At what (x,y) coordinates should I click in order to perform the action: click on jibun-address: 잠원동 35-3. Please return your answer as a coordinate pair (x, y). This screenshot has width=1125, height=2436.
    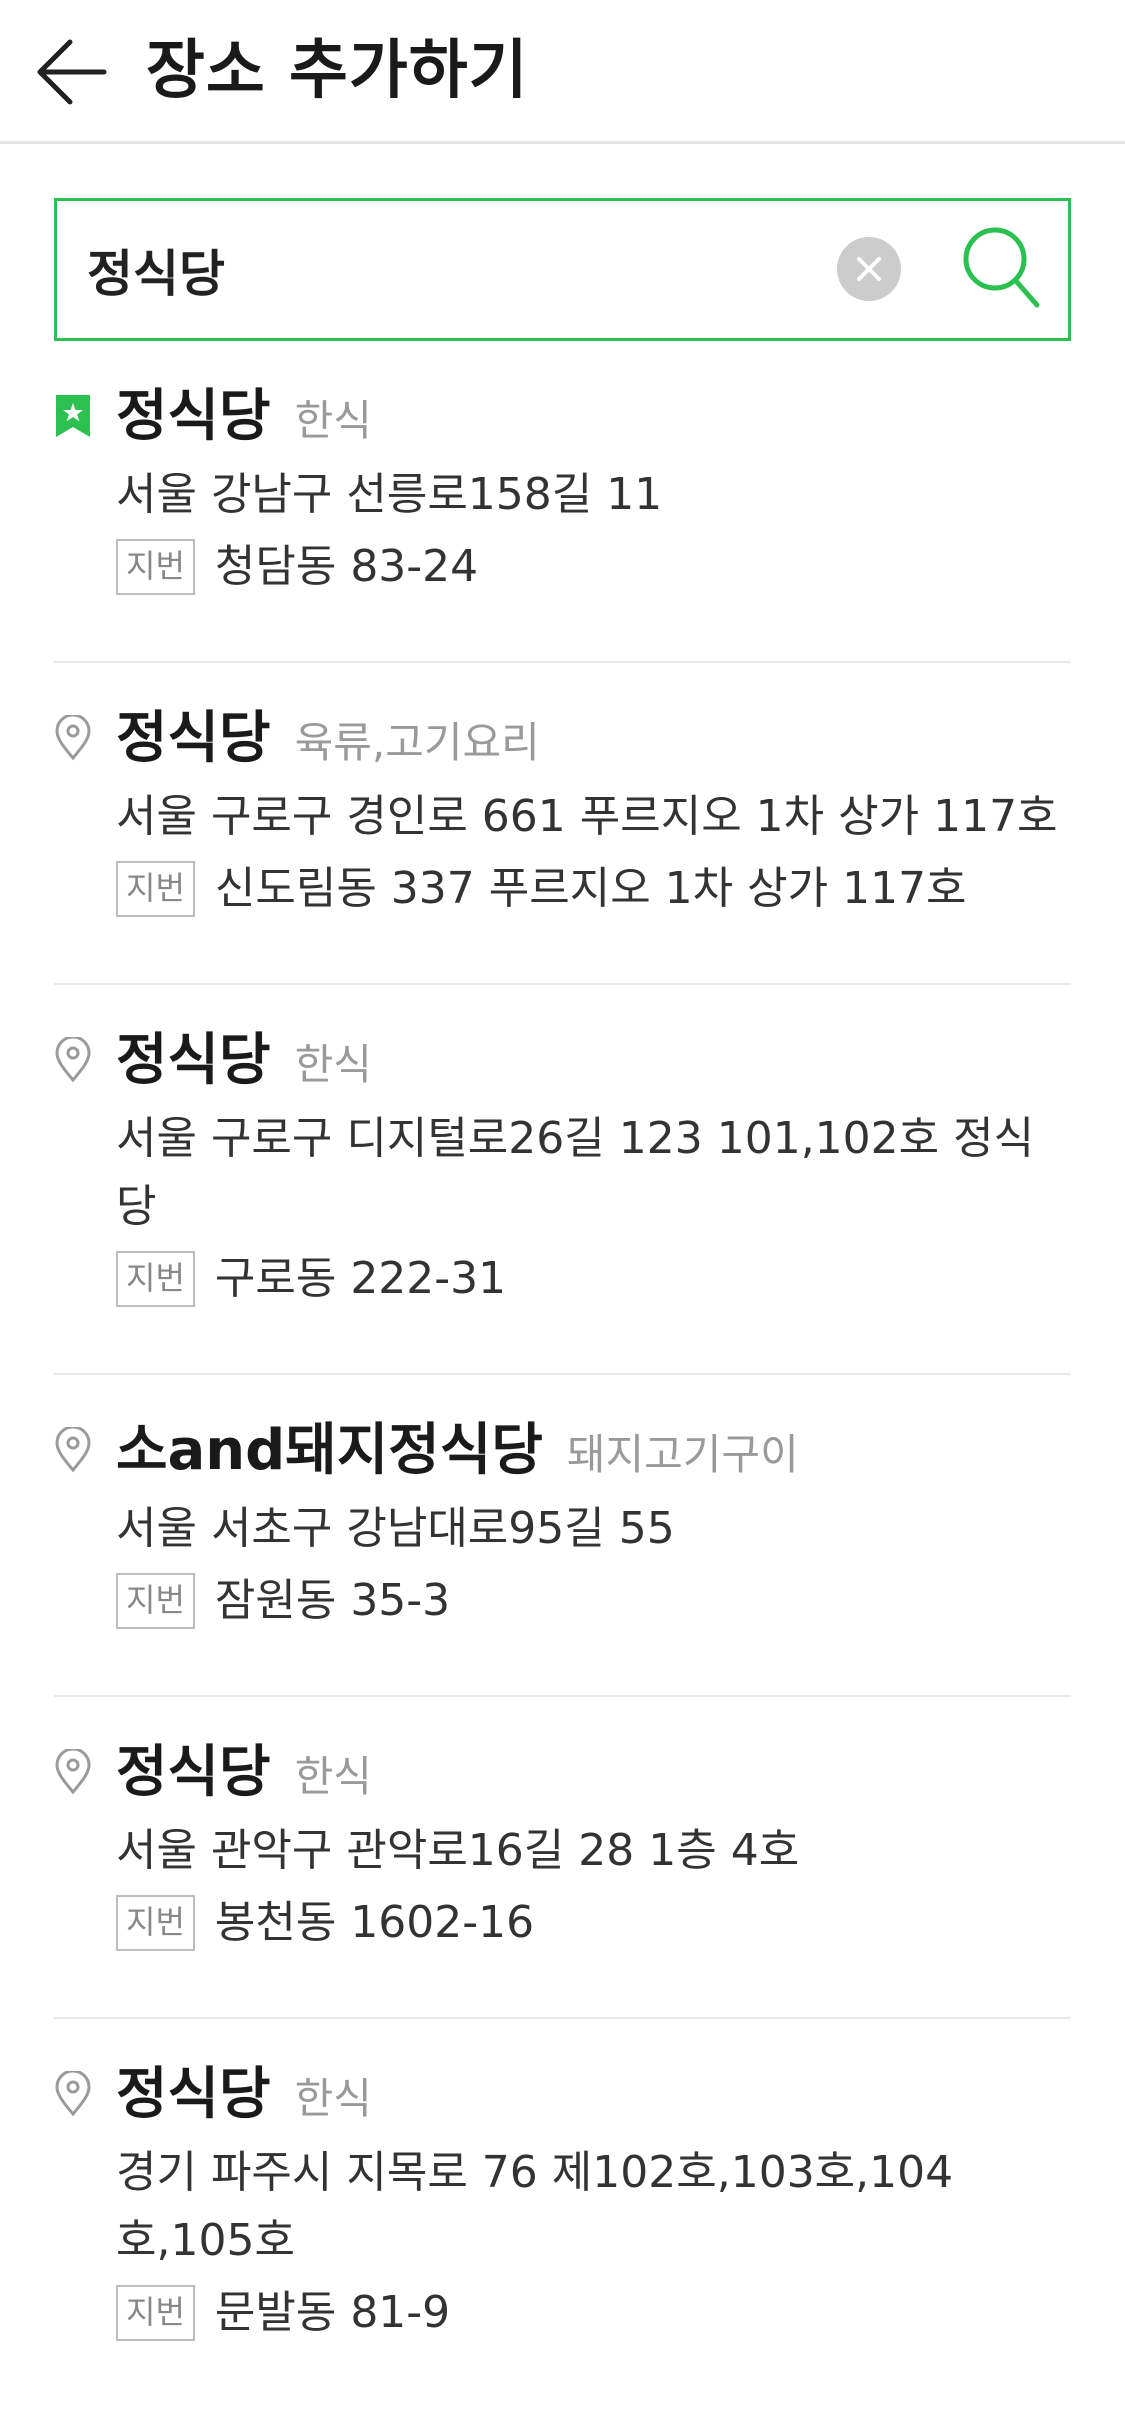
    Looking at the image, I should click on (332, 1600).